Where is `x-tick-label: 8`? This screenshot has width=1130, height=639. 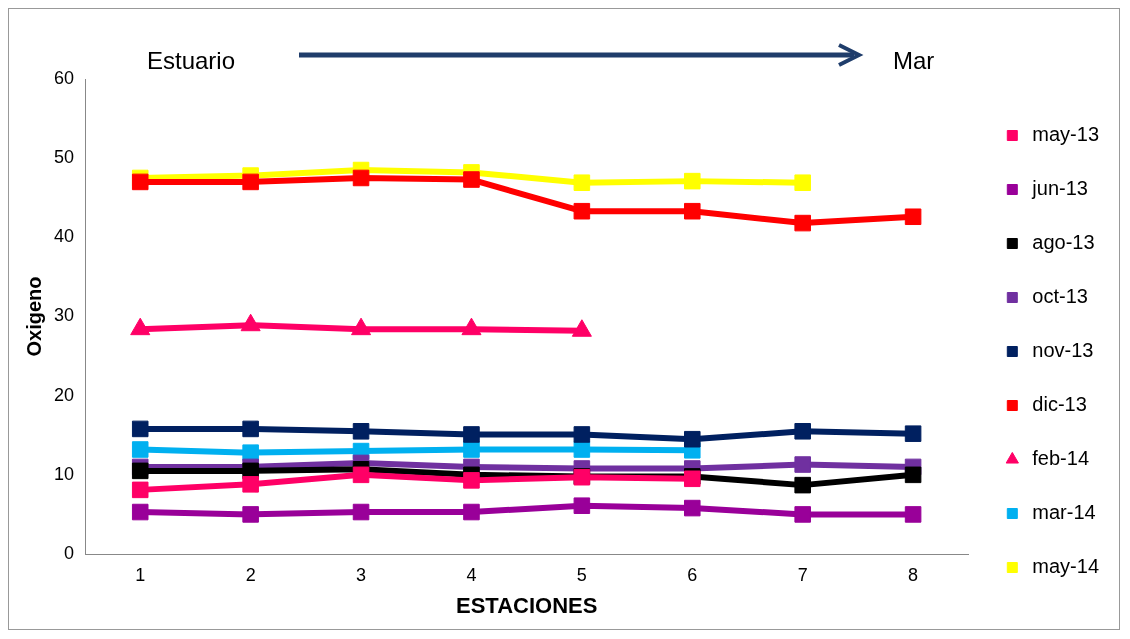 x-tick-label: 8 is located at coordinates (913, 574).